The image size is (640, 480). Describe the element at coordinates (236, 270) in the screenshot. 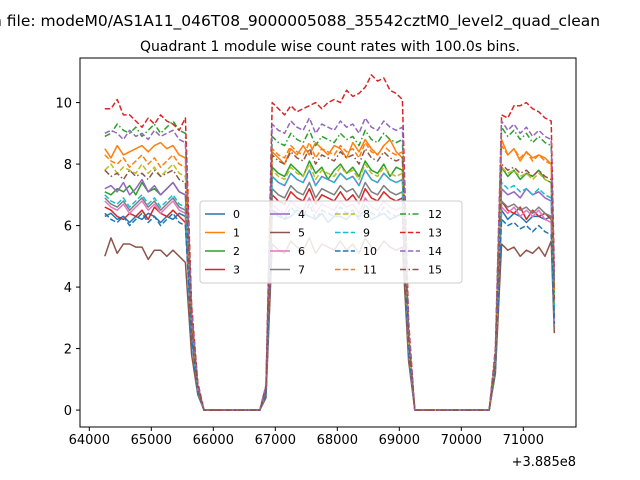

I see `legend-label-3: 3` at that location.